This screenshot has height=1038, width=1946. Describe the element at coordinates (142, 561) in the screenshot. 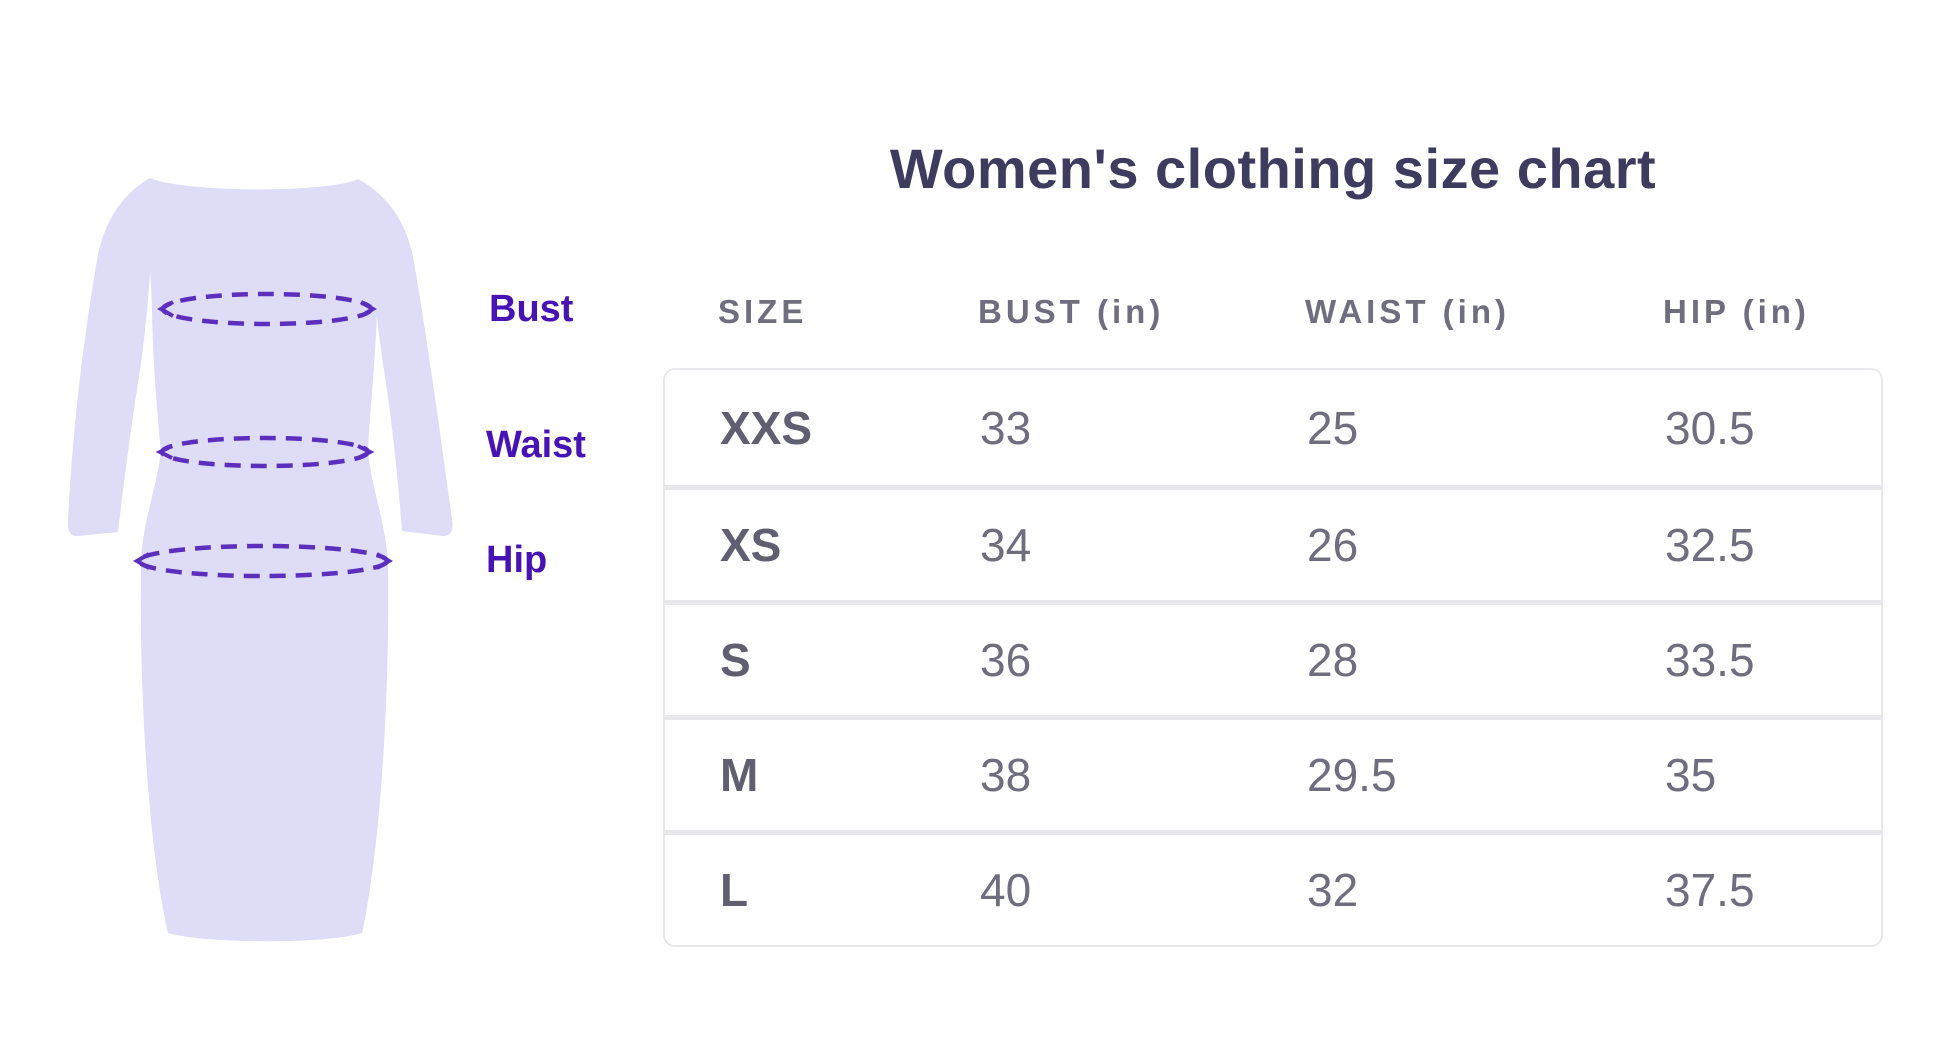

I see `hip-arrow-left-icon` at that location.